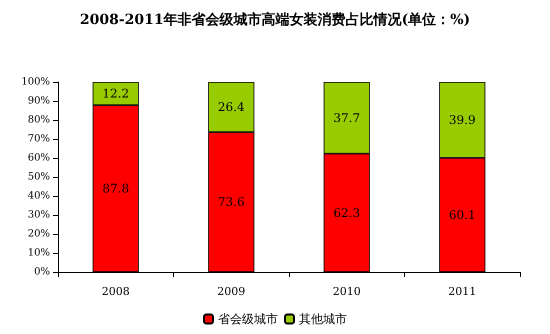 This screenshot has width=550, height=334. What do you see at coordinates (275, 19) in the screenshot?
I see `chart-title: 2008-2011年非省会级城市高端女装消费占比情况(单位：%)` at bounding box center [275, 19].